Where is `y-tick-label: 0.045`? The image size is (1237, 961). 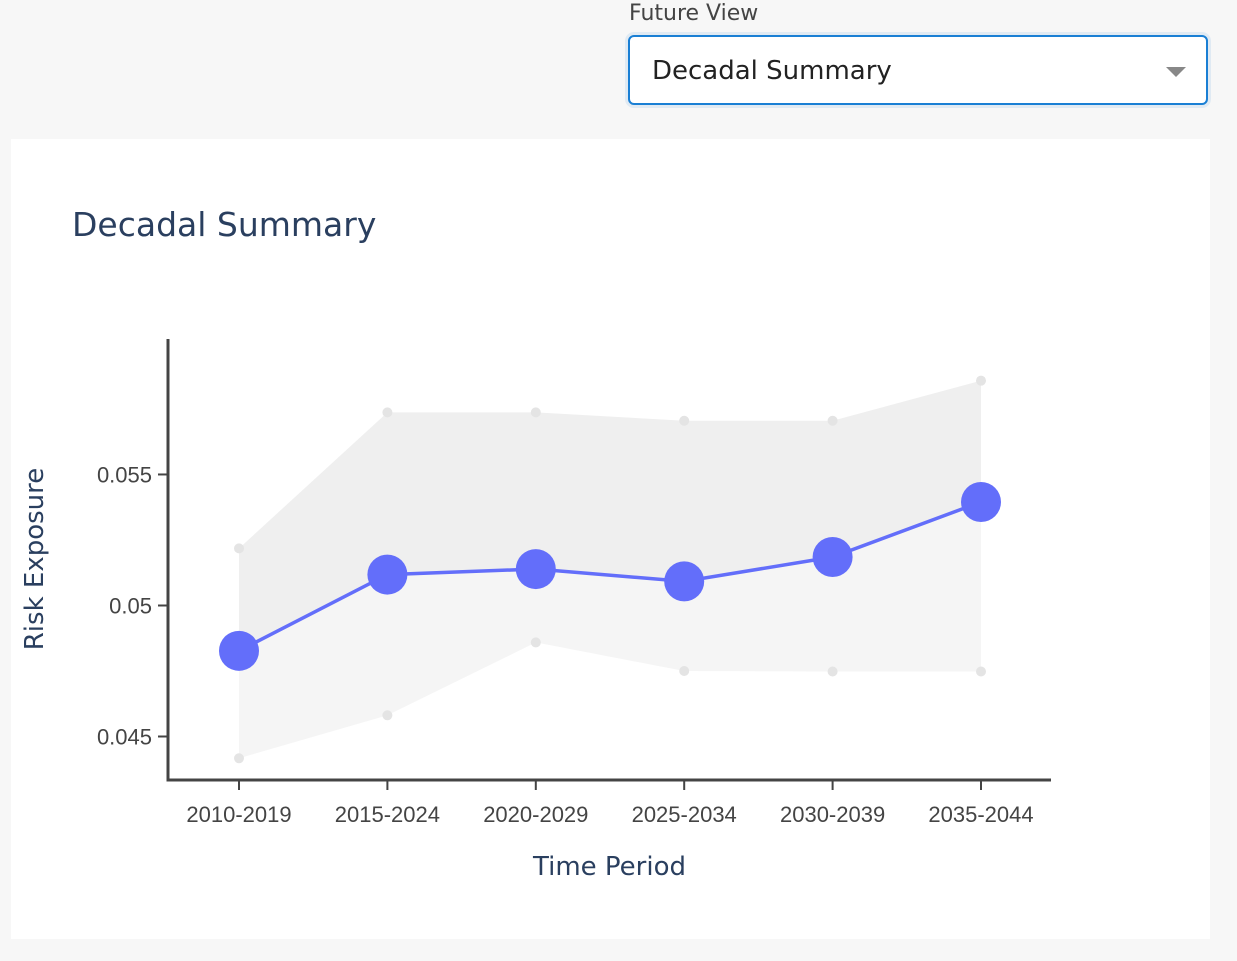 y-tick-label: 0.045 is located at coordinates (124, 737).